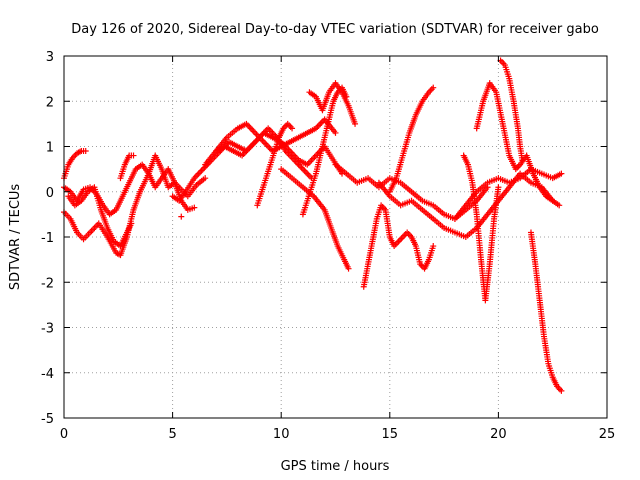  Describe the element at coordinates (607, 434) in the screenshot. I see `x-tick-label: 25` at that location.